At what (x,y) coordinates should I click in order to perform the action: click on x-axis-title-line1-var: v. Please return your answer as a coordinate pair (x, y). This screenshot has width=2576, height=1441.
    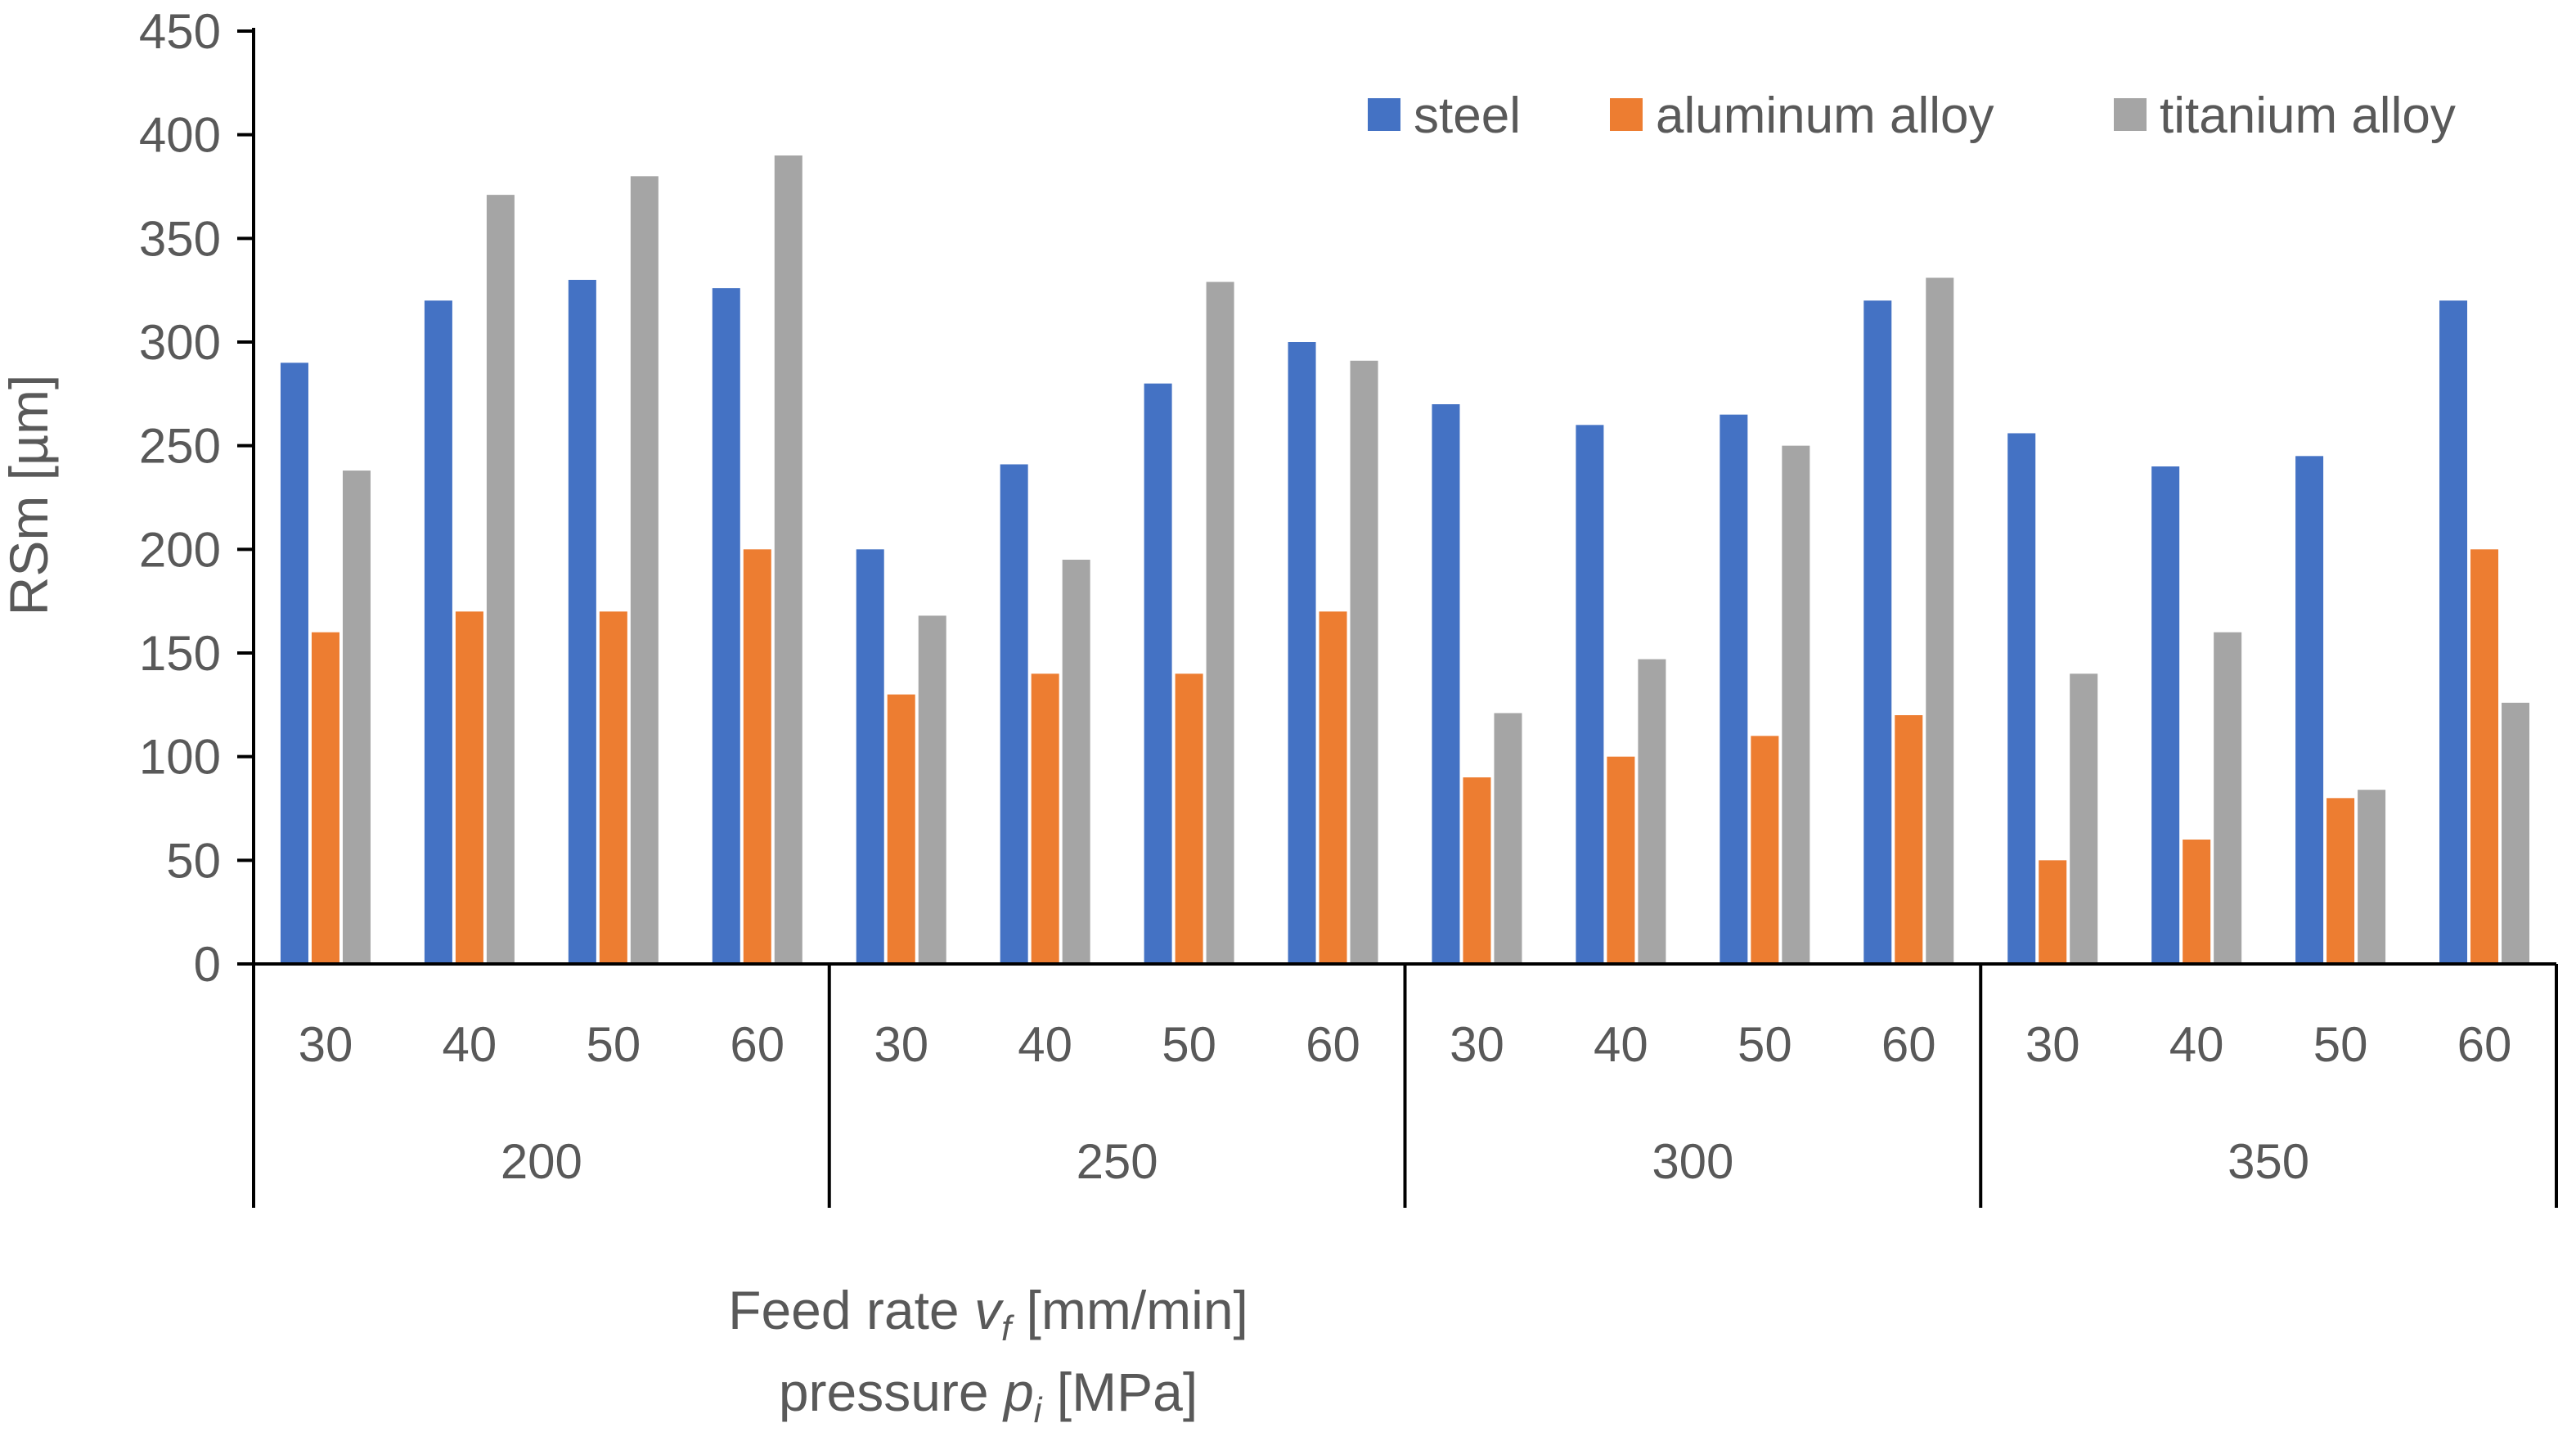
    Looking at the image, I should click on (990, 1310).